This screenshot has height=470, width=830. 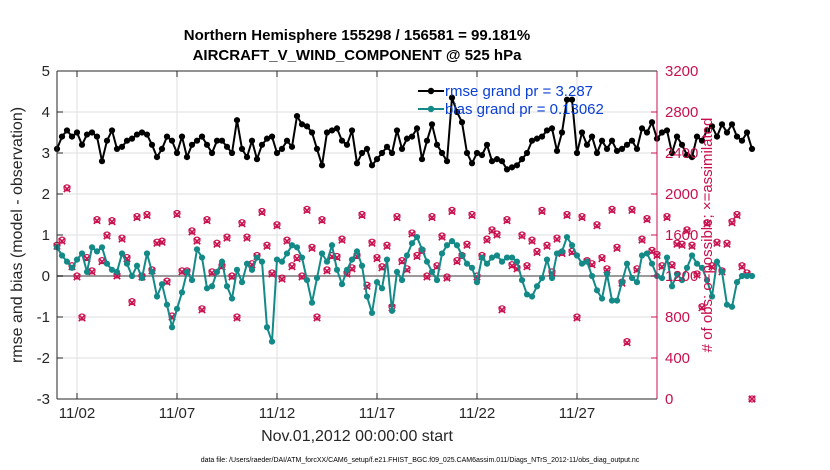 I want to click on y-tick-label: 4, so click(x=46, y=112).